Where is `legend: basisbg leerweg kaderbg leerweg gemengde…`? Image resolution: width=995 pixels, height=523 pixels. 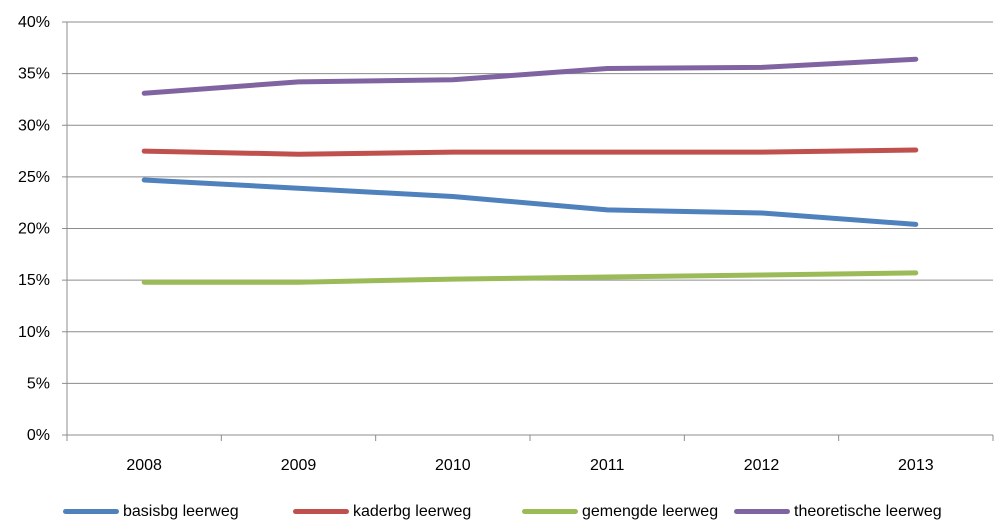 legend: basisbg leerweg kaderbg leerweg gemengde… is located at coordinates (497, 511).